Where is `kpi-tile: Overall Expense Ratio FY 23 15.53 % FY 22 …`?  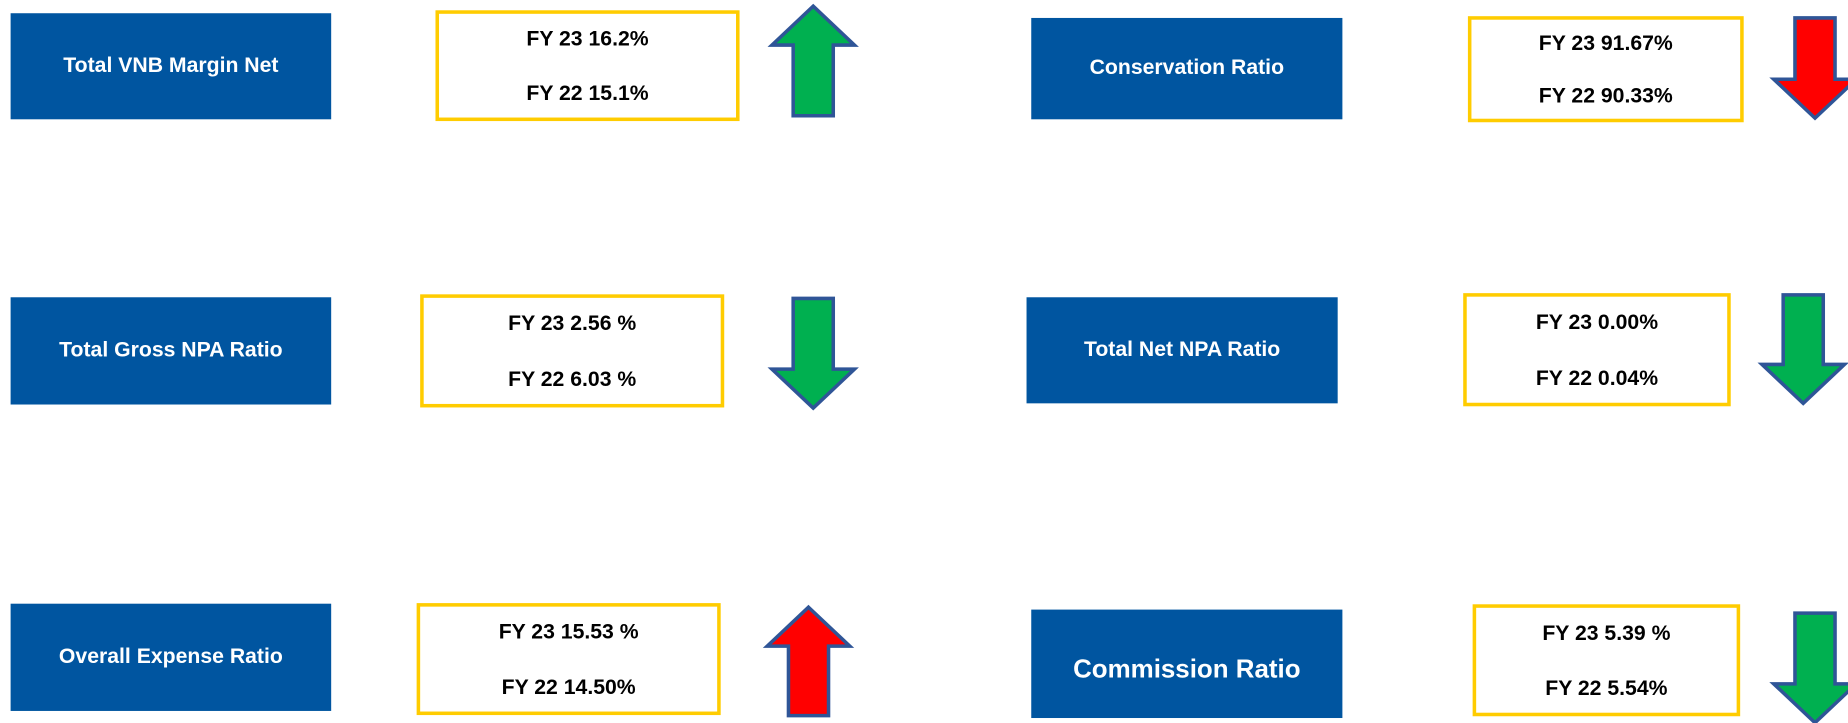
kpi-tile: Overall Expense Ratio FY 23 15.53 % FY 22 … is located at coordinates (432, 660).